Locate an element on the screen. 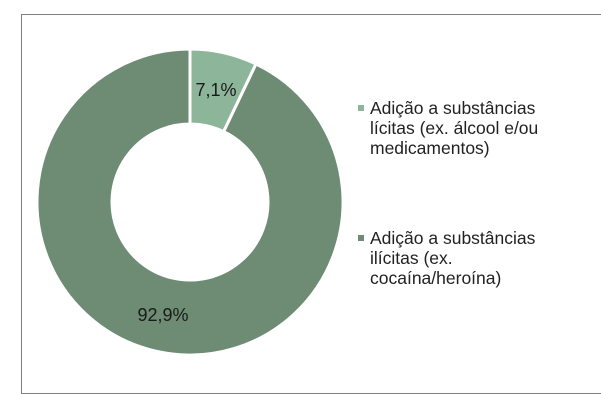 Image resolution: width=601 pixels, height=394 pixels. data-labels: 7,1% 92,9% is located at coordinates (186, 202).